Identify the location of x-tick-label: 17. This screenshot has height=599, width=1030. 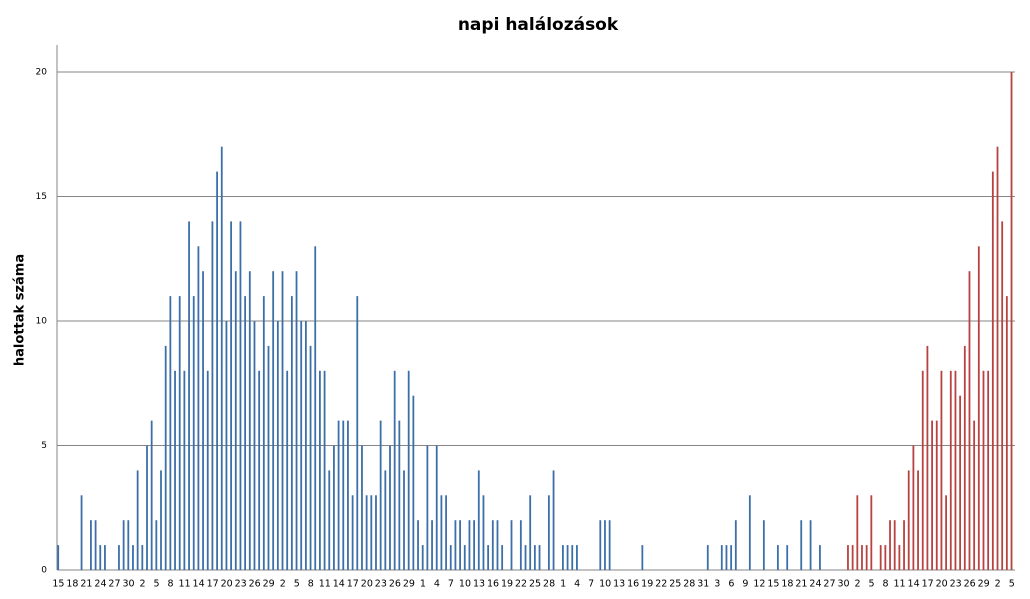
(213, 584).